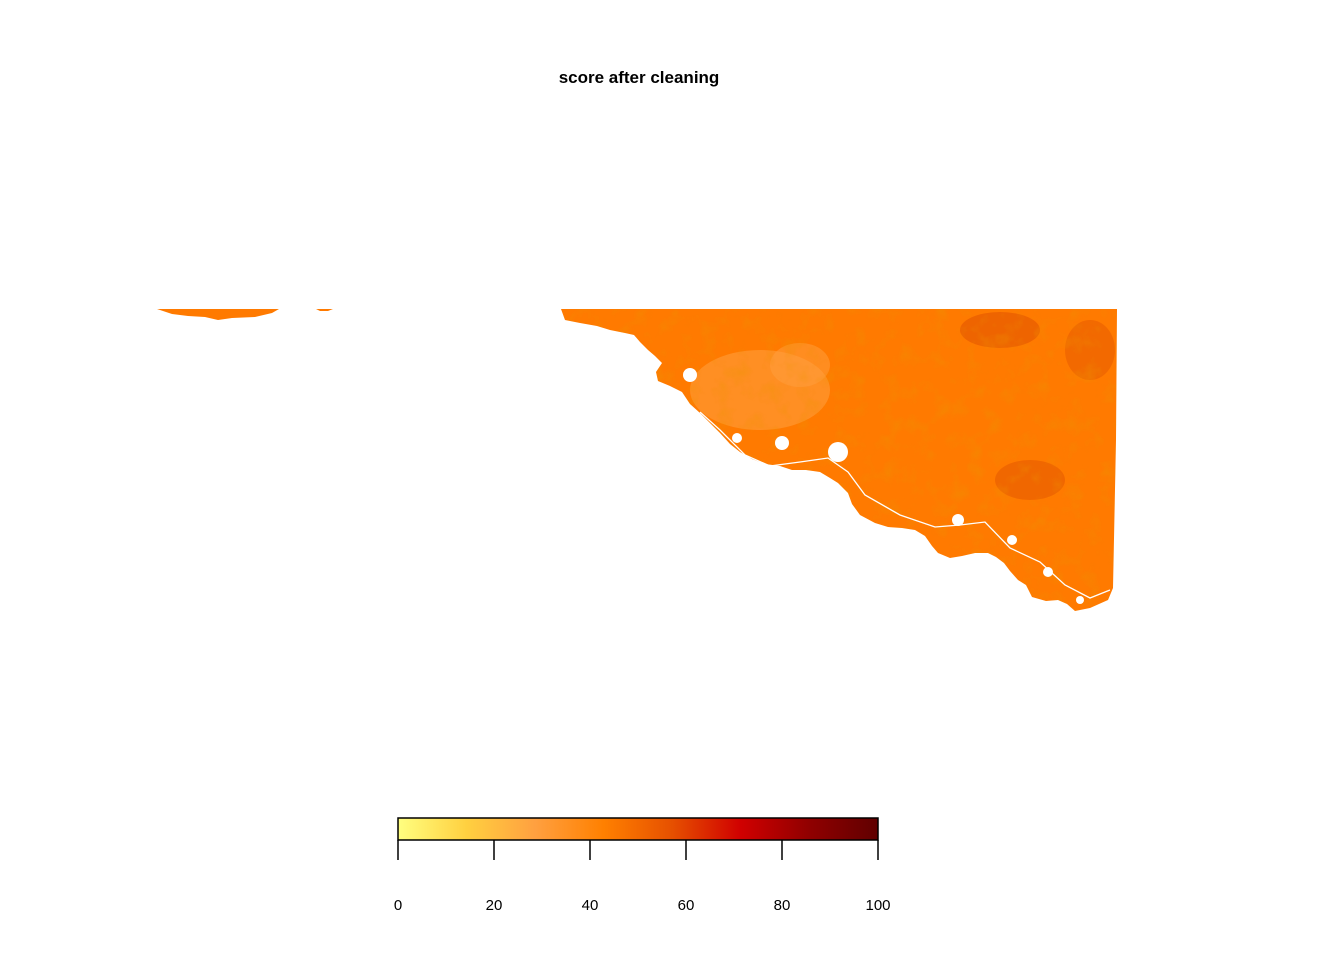 The height and width of the screenshot is (960, 1344). Describe the element at coordinates (642, 865) in the screenshot. I see `color-legend: 0 20 40 60 80 100` at that location.